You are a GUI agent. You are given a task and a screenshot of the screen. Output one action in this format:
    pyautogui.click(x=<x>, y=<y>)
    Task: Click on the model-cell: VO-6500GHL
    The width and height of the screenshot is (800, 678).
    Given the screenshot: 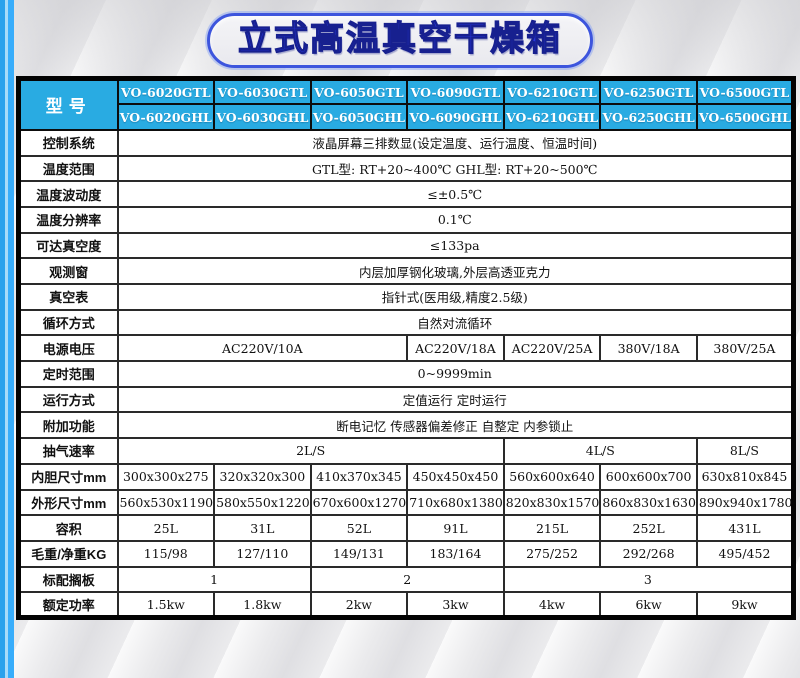 What is the action you would take?
    pyautogui.click(x=745, y=117)
    